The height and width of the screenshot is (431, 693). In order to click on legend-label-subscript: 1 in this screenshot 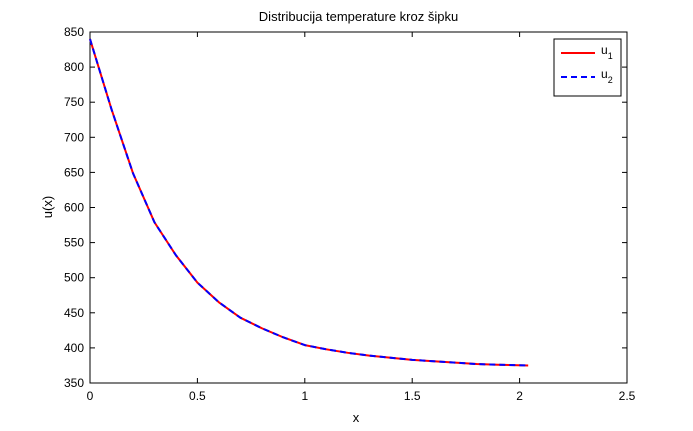, I will do `click(610, 56)`.